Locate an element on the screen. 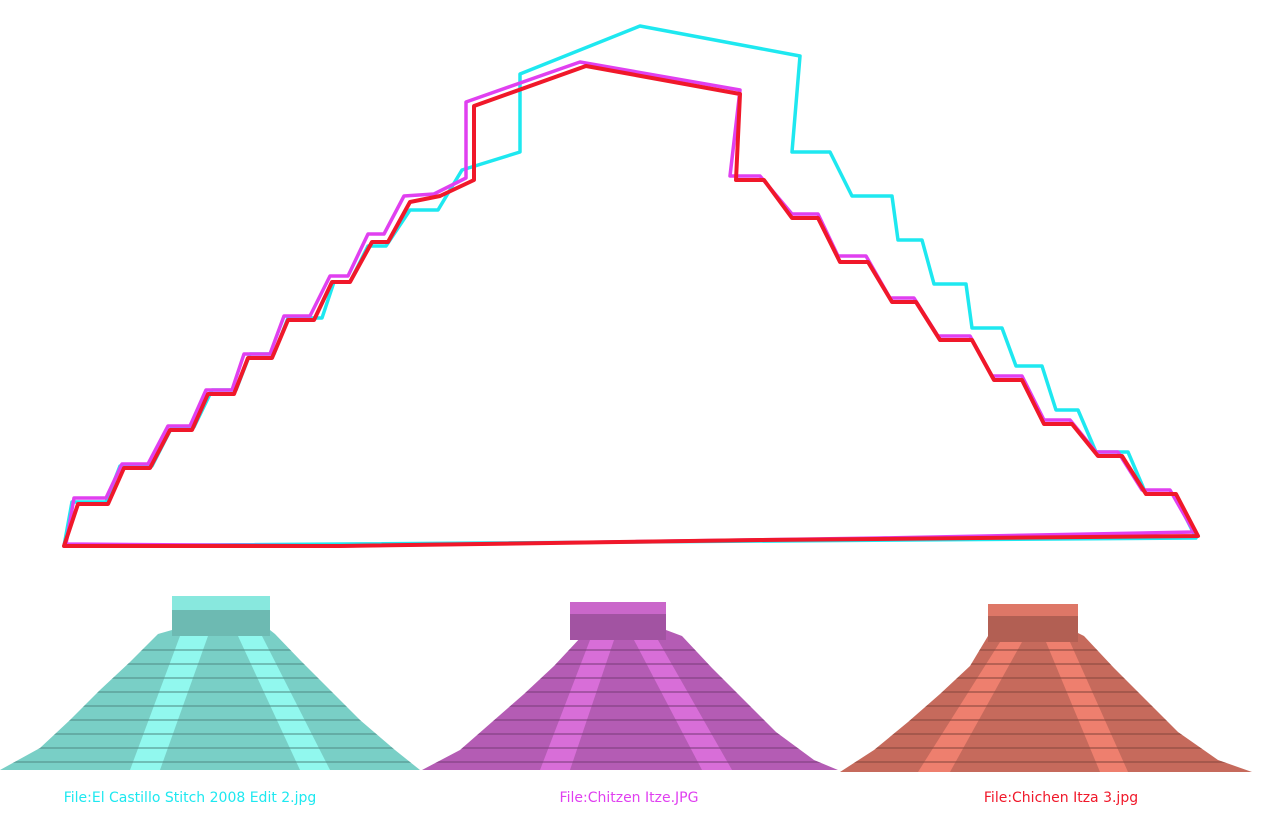 The height and width of the screenshot is (814, 1280). pyramid-photo-cyan is located at coordinates (210, 683).